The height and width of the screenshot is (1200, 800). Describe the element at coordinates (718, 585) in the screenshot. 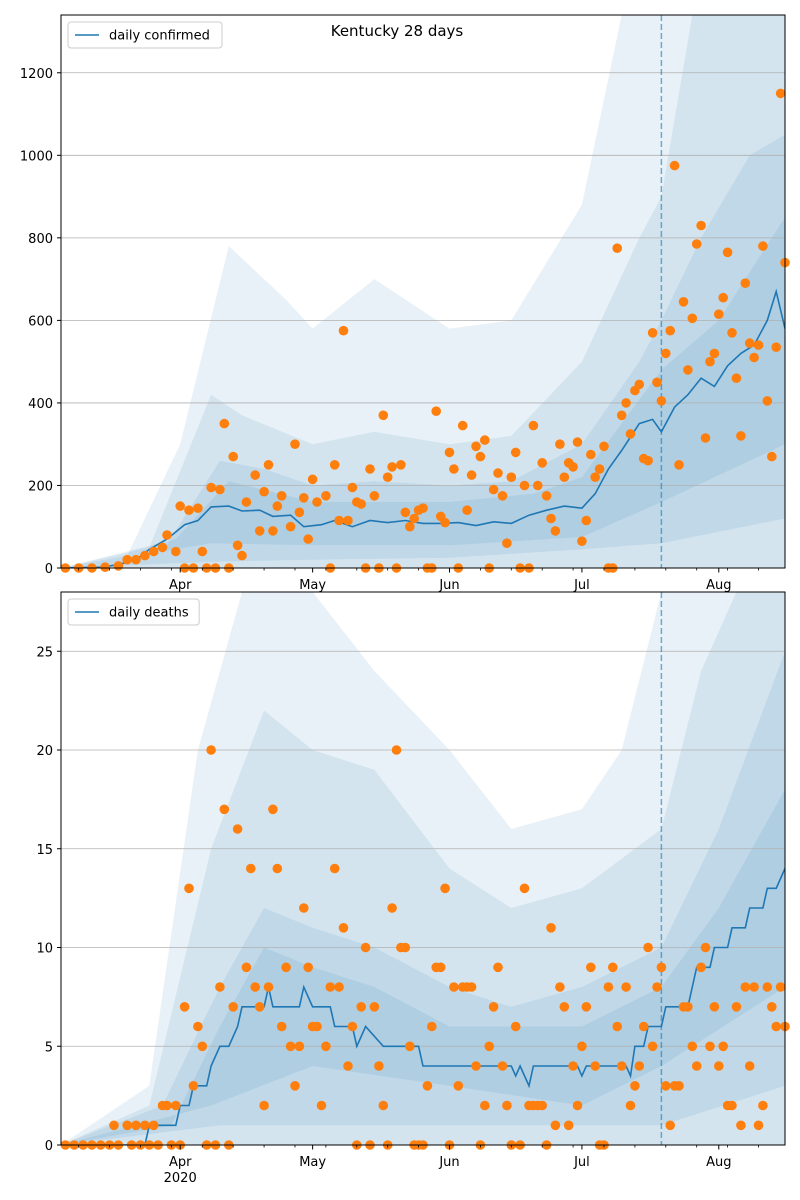

I see `confirmed-xtick-label: Aug` at that location.